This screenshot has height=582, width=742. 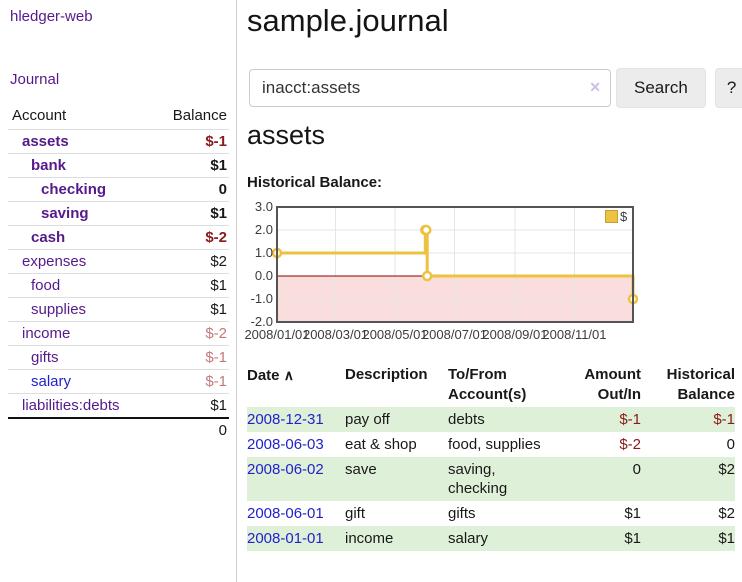 What do you see at coordinates (118, 213) in the screenshot?
I see `table-row: saving $1` at bounding box center [118, 213].